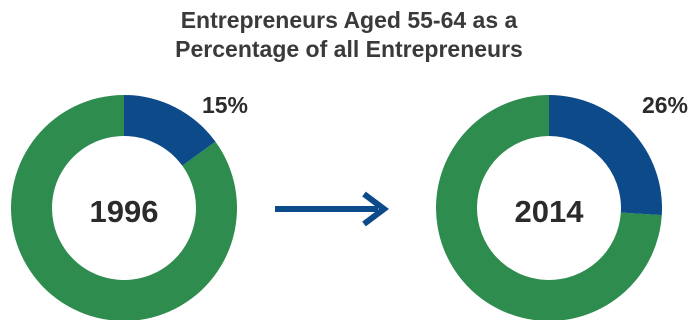 This screenshot has width=698, height=320. Describe the element at coordinates (225, 105) in the screenshot. I see `donut-1996-percent-label: 15%` at that location.